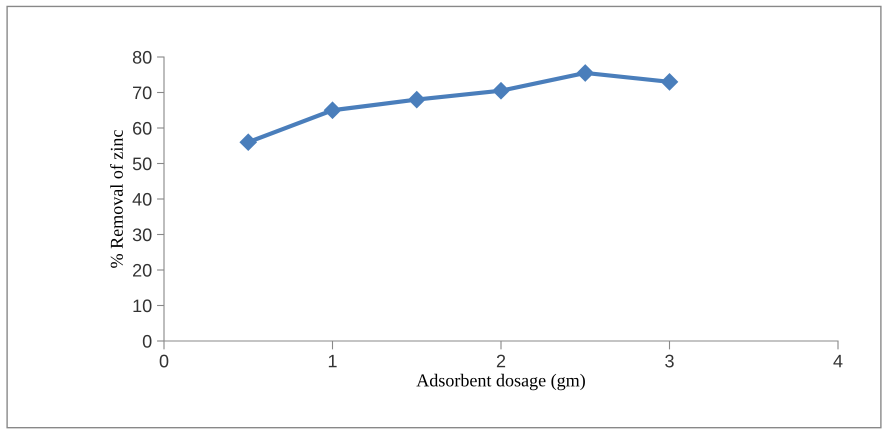 Image resolution: width=888 pixels, height=432 pixels. Describe the element at coordinates (332, 361) in the screenshot. I see `x-tick-label: 1` at that location.